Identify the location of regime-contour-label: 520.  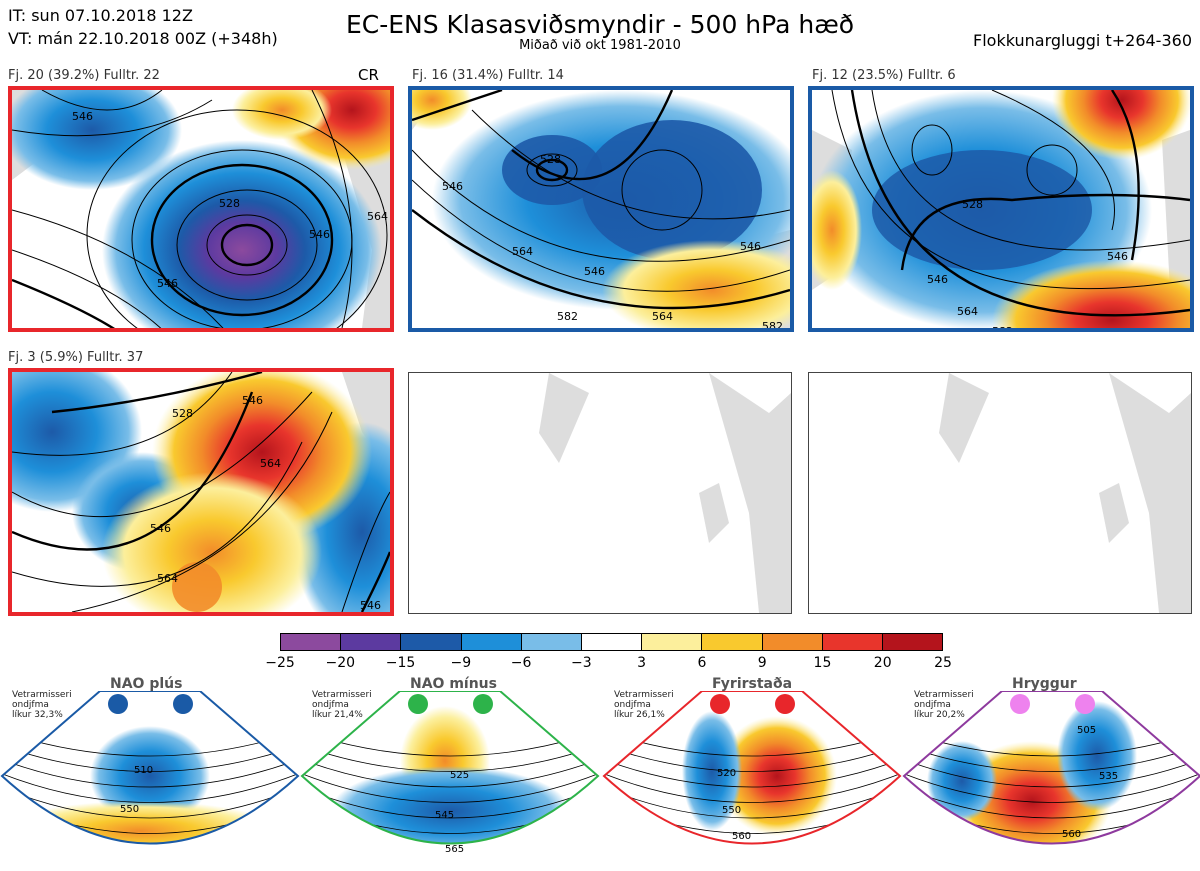
(726, 773).